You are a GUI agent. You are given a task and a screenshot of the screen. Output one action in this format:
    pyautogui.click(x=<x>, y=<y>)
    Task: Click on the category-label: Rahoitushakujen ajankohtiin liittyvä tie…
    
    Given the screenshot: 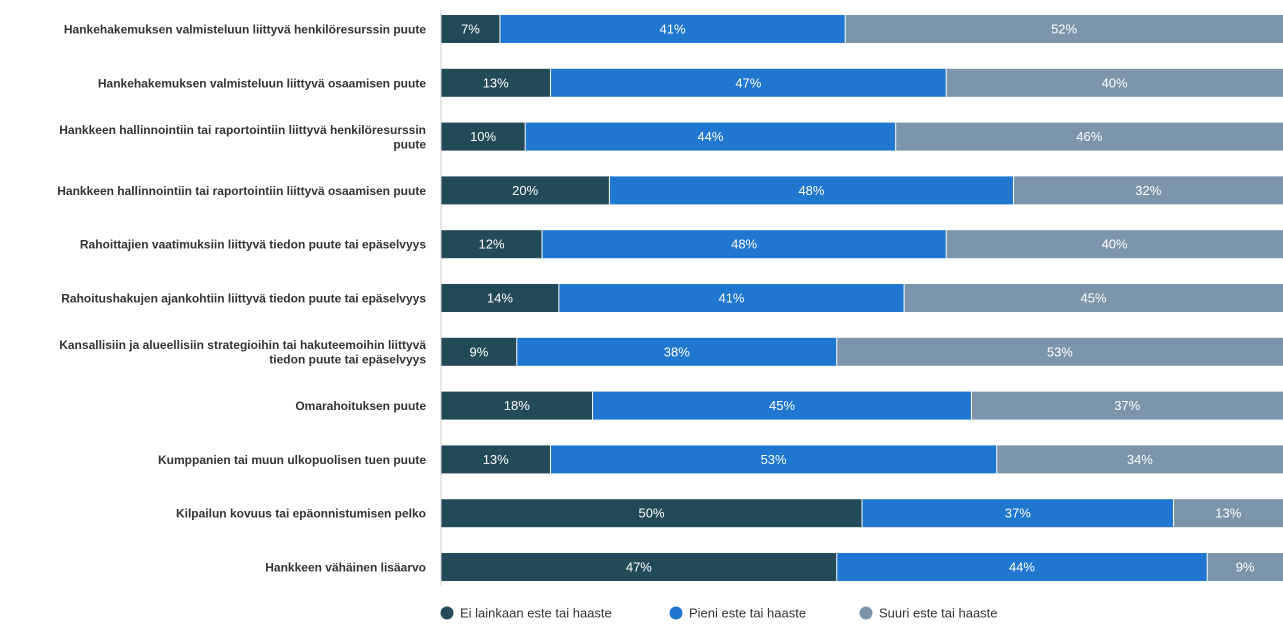 What is the action you would take?
    pyautogui.click(x=243, y=299)
    